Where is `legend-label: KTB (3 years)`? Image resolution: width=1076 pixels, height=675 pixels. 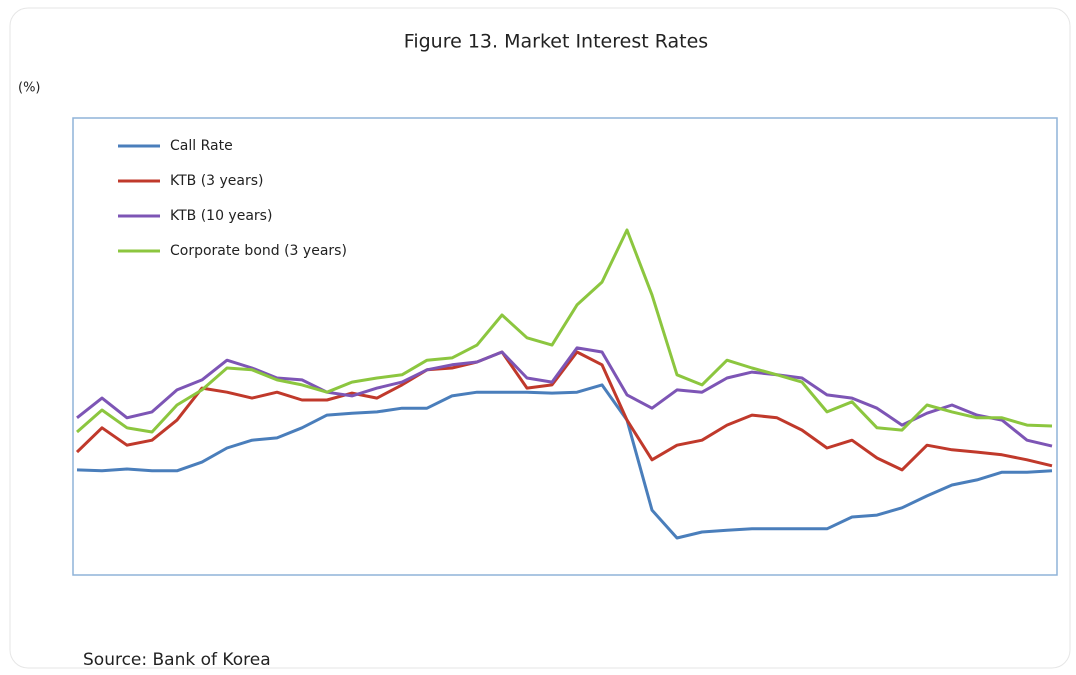 legend-label: KTB (3 years) is located at coordinates (217, 181).